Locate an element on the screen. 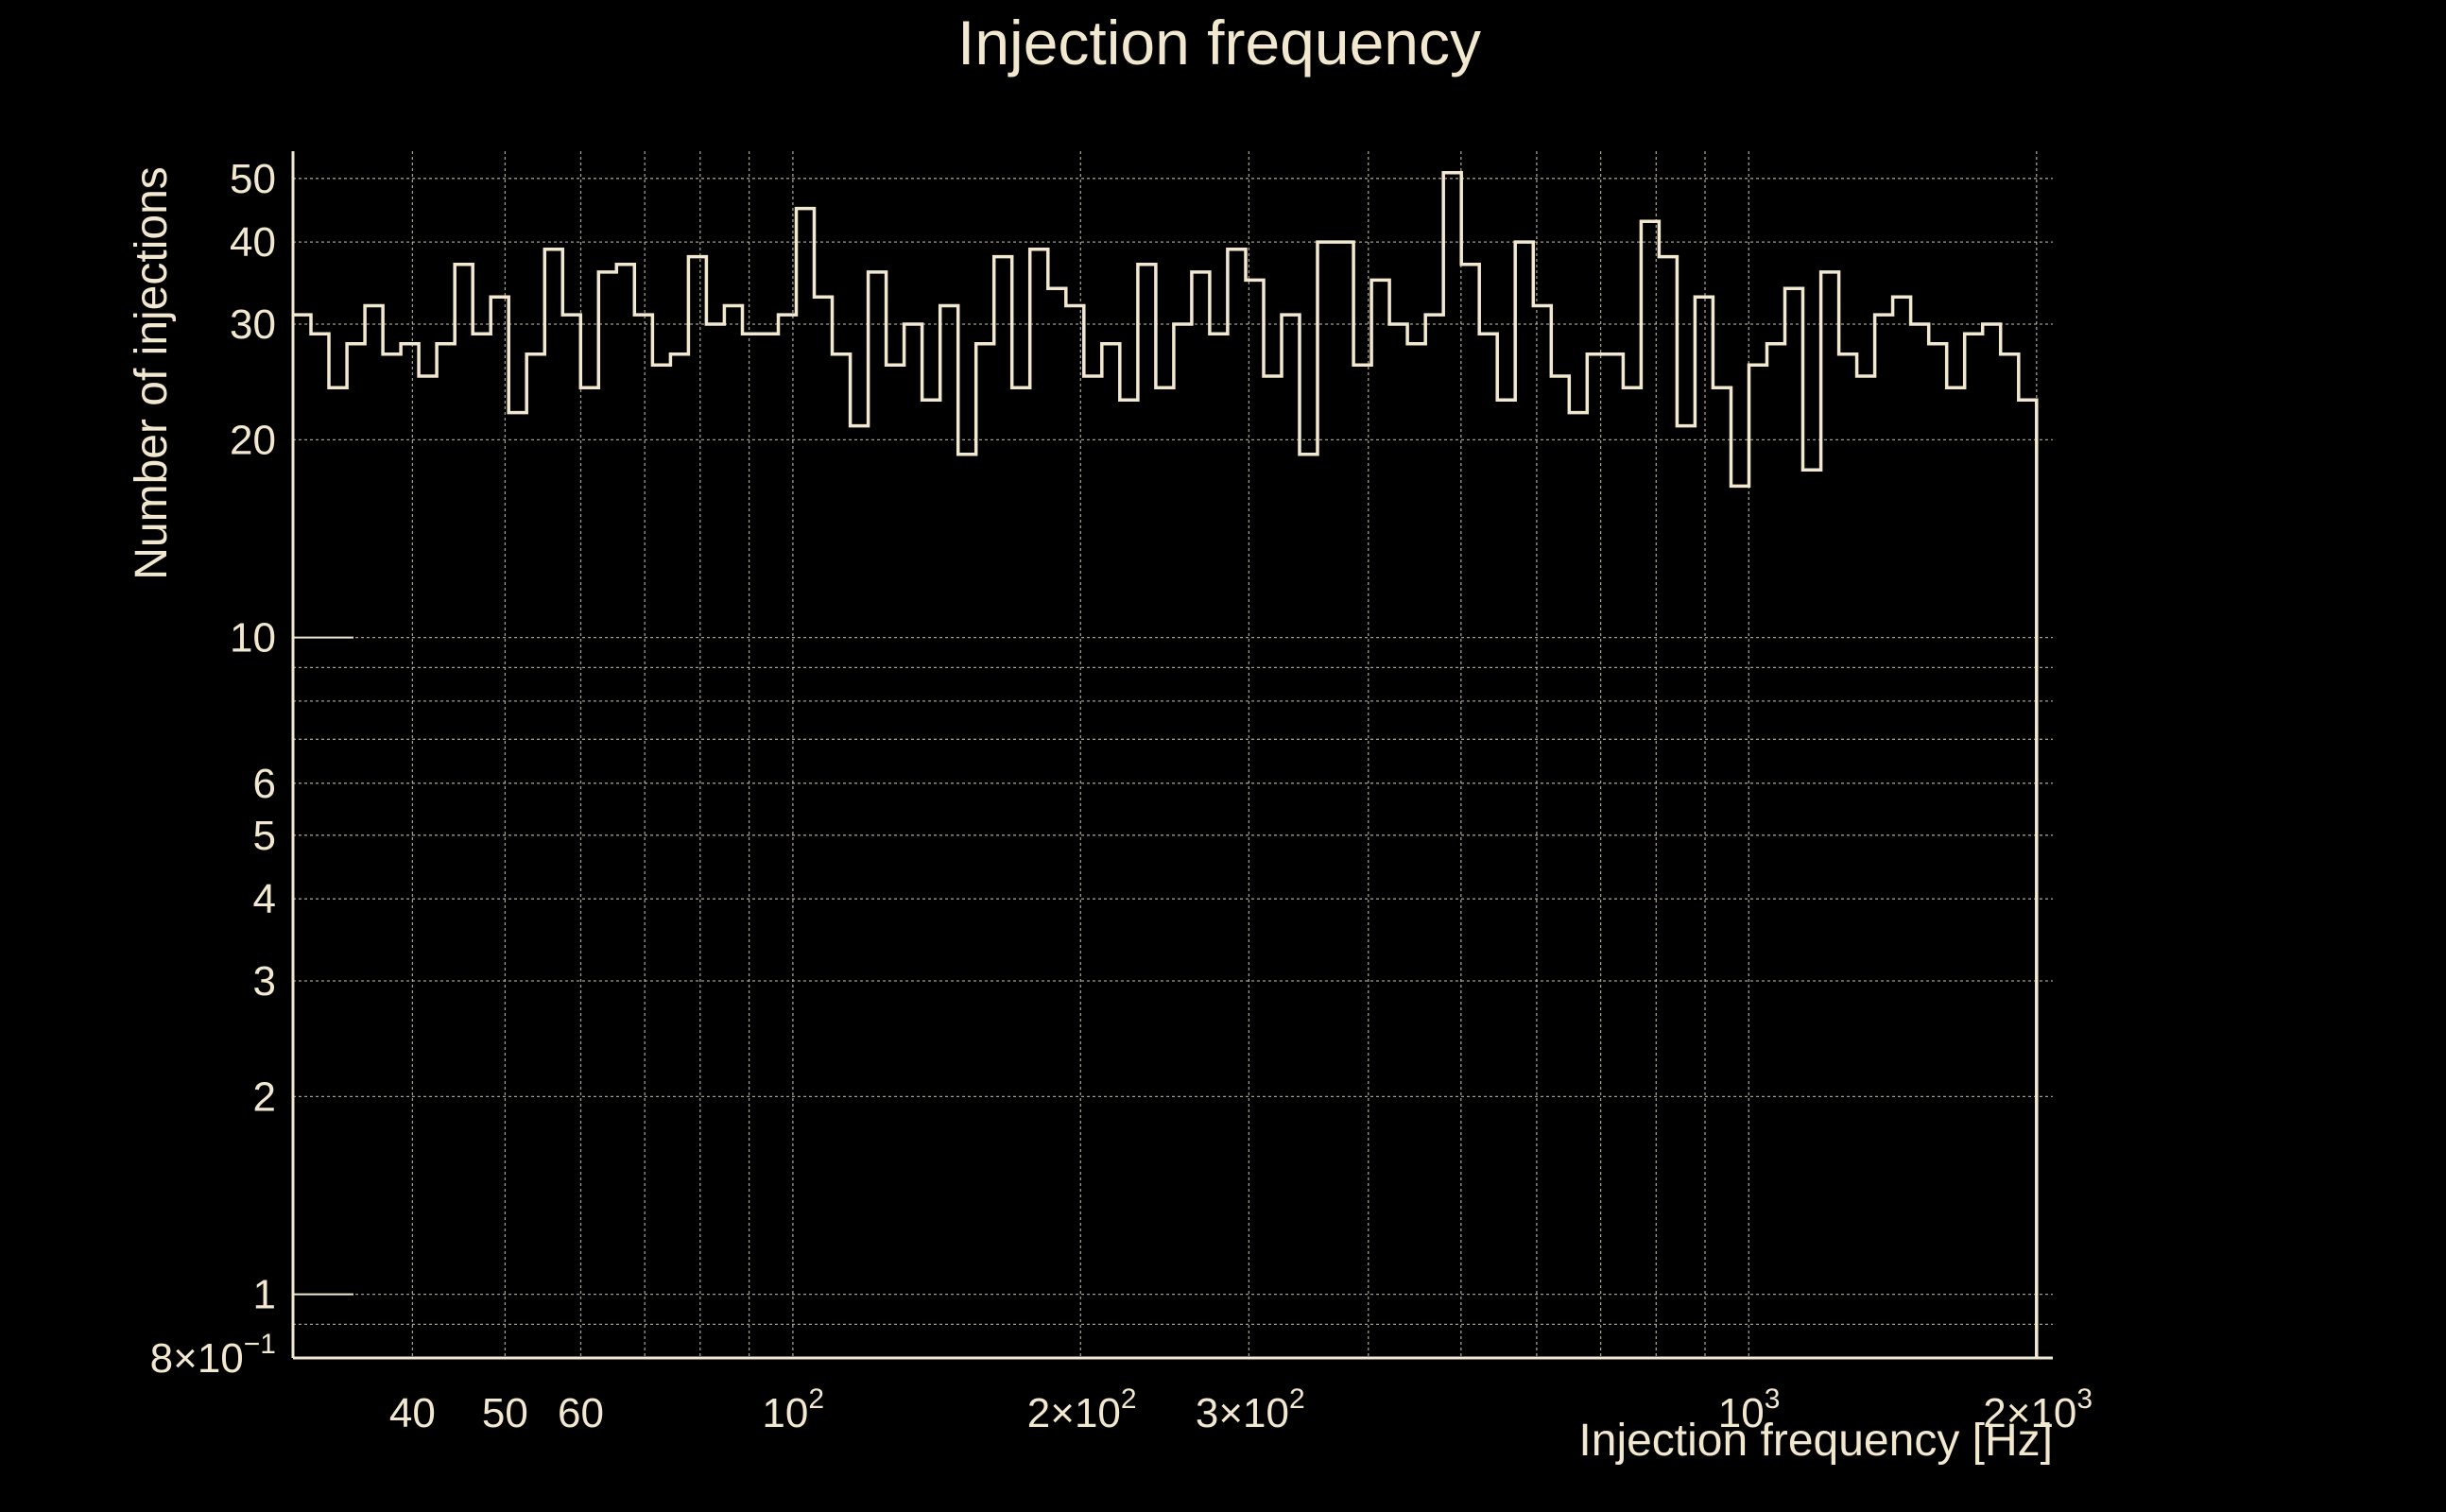  x-tick-label: 102 is located at coordinates (793, 1409).